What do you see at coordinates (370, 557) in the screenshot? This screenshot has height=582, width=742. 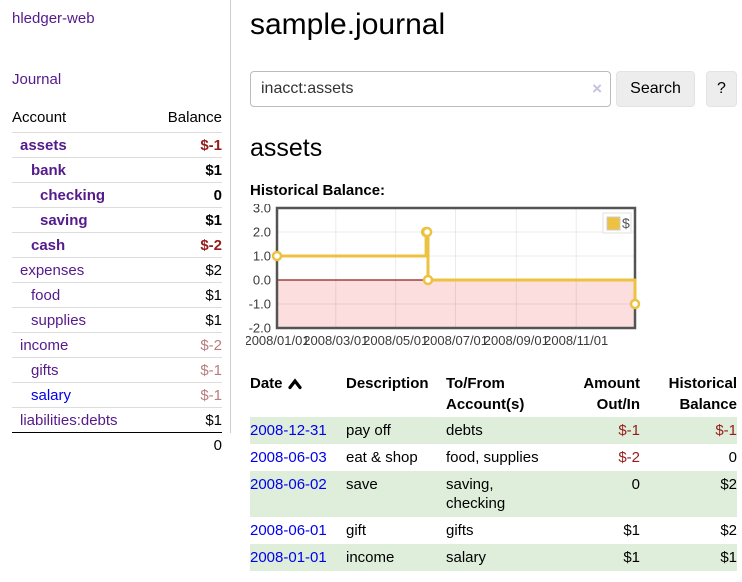 I see `transaction-description: income` at bounding box center [370, 557].